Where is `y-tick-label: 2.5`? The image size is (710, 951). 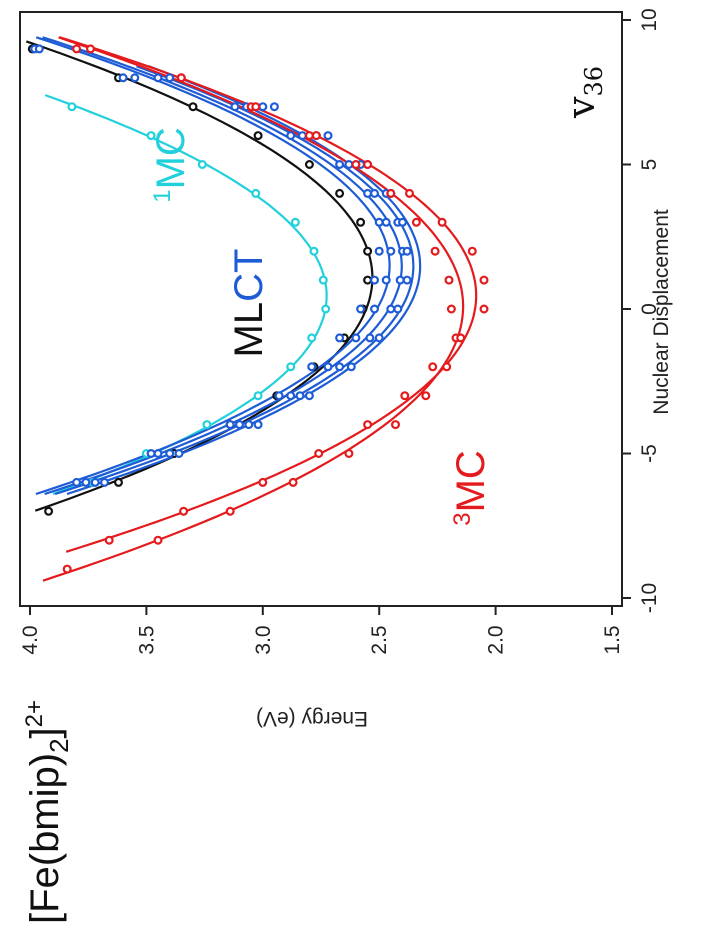 y-tick-label: 2.5 is located at coordinates (379, 639).